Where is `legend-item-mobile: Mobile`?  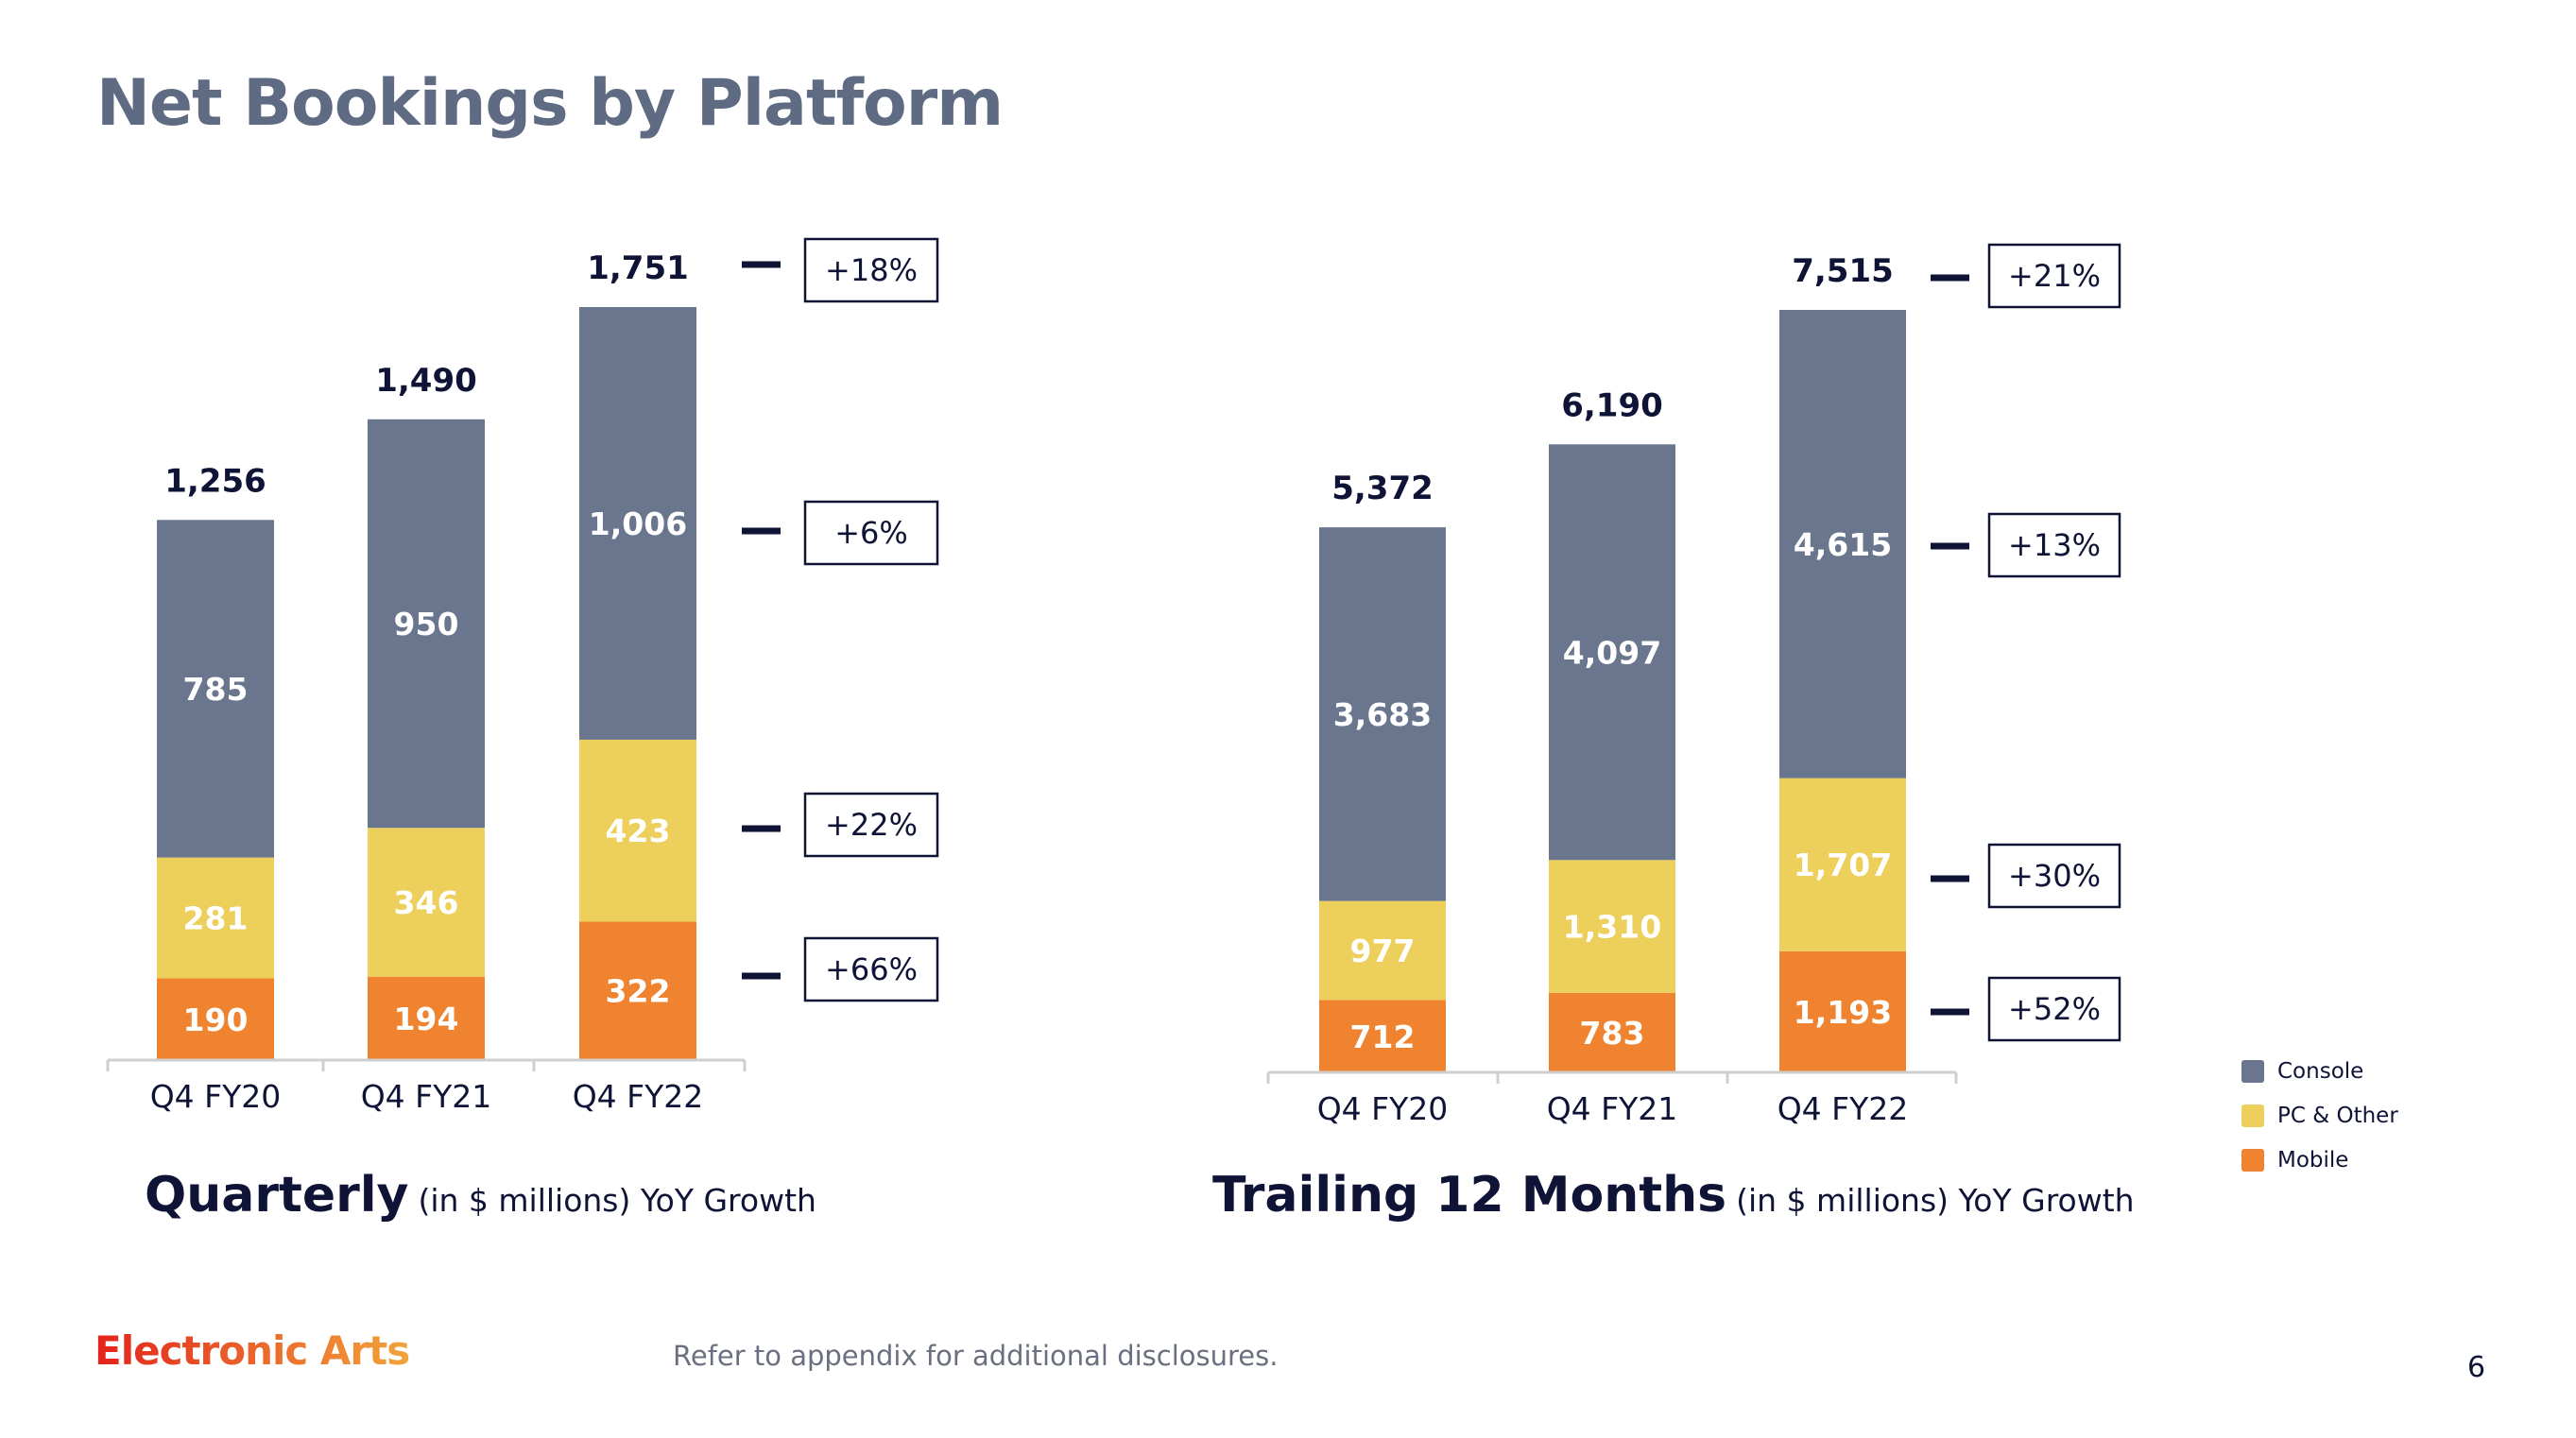 legend-item-mobile: Mobile is located at coordinates (2319, 1160).